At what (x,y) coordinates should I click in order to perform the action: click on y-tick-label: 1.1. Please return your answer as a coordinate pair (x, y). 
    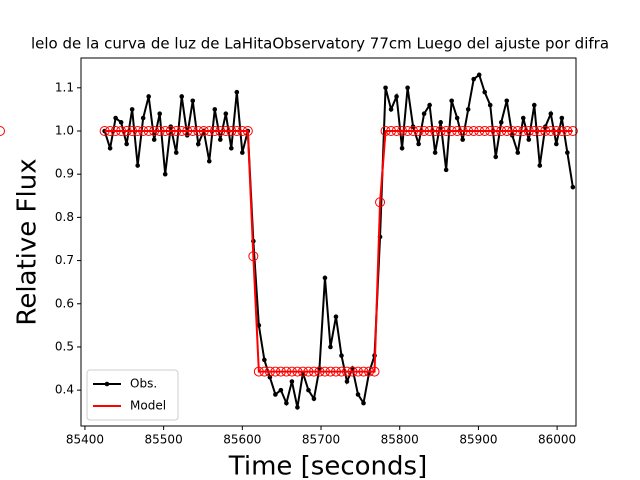
    Looking at the image, I should click on (64, 87).